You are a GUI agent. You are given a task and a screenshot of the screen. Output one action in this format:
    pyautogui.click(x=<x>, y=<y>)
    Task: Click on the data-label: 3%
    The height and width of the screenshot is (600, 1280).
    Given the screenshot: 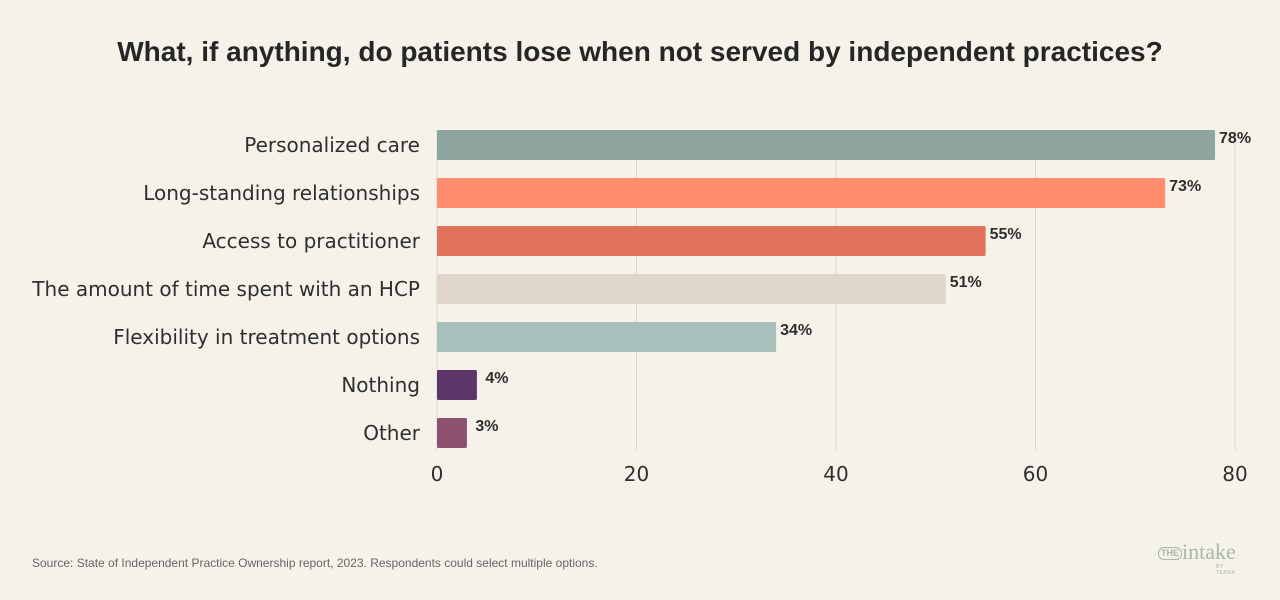 What is the action you would take?
    pyautogui.click(x=486, y=426)
    